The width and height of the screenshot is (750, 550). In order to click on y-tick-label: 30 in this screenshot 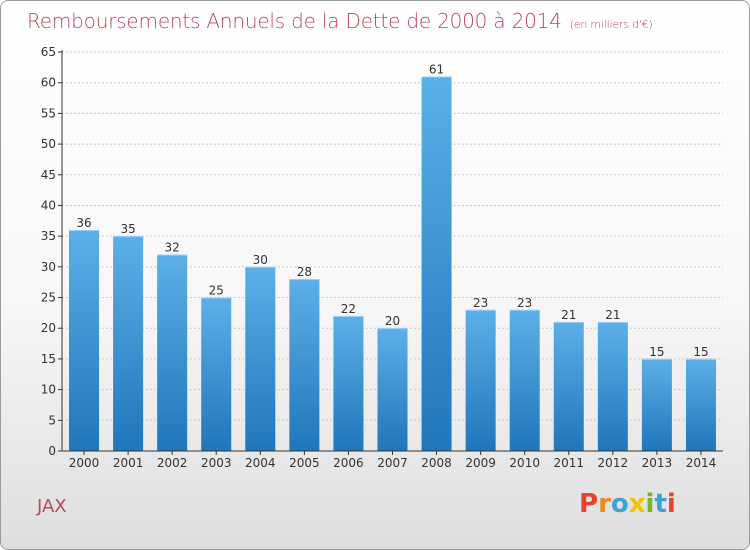, I will do `click(48, 267)`.